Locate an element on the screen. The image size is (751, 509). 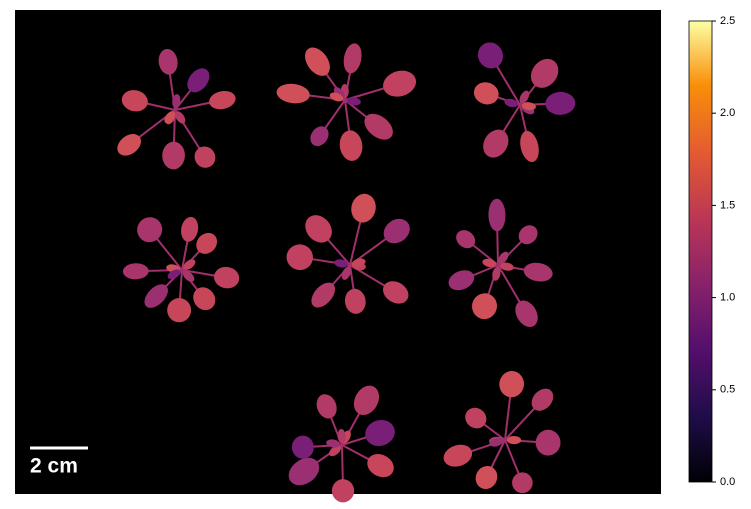
colorbar is located at coordinates (700, 251).